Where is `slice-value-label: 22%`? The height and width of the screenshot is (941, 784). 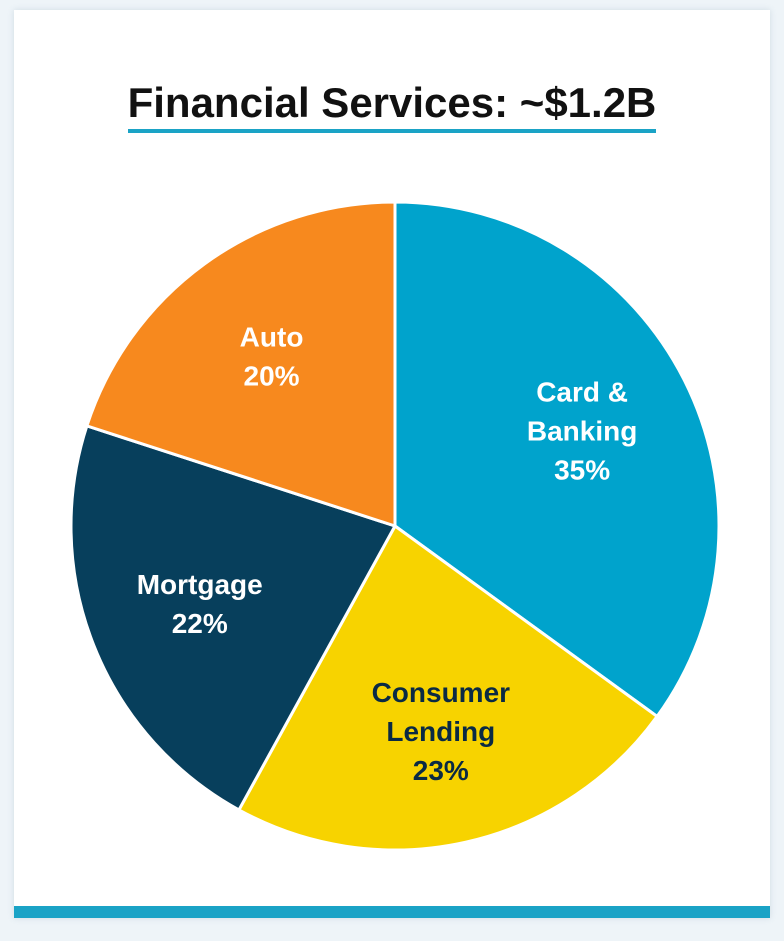 slice-value-label: 22% is located at coordinates (200, 623).